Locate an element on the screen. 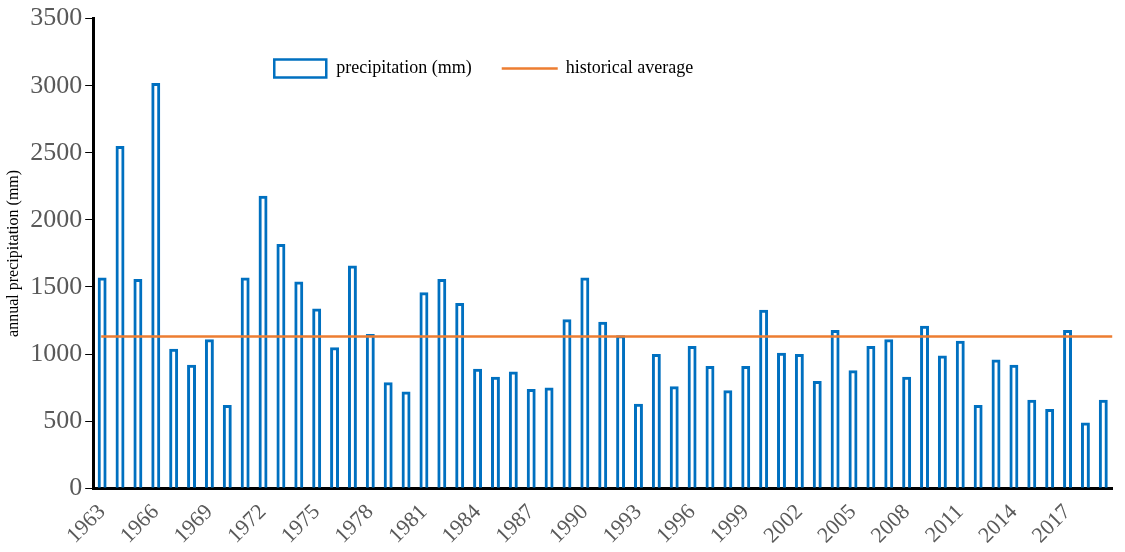 This screenshot has width=1125, height=552. y-axis-title: annual precipitation (mm) is located at coordinates (12, 253).